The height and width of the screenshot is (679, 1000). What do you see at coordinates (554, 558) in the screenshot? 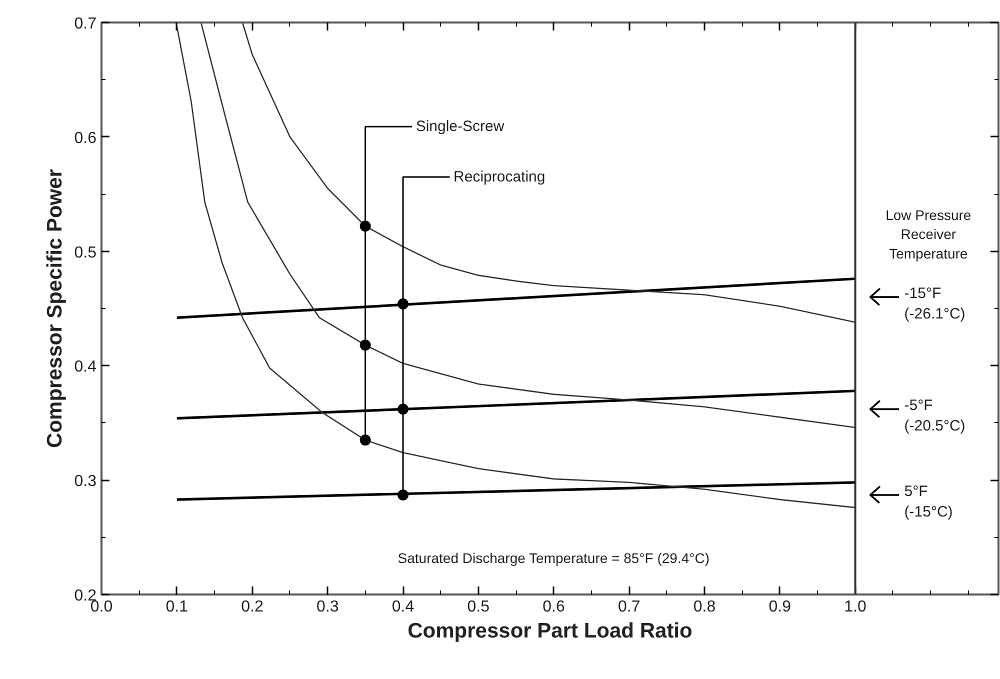
I see `annotation: Saturated Discharge Temperature = 85°F (29.4°C)` at bounding box center [554, 558].